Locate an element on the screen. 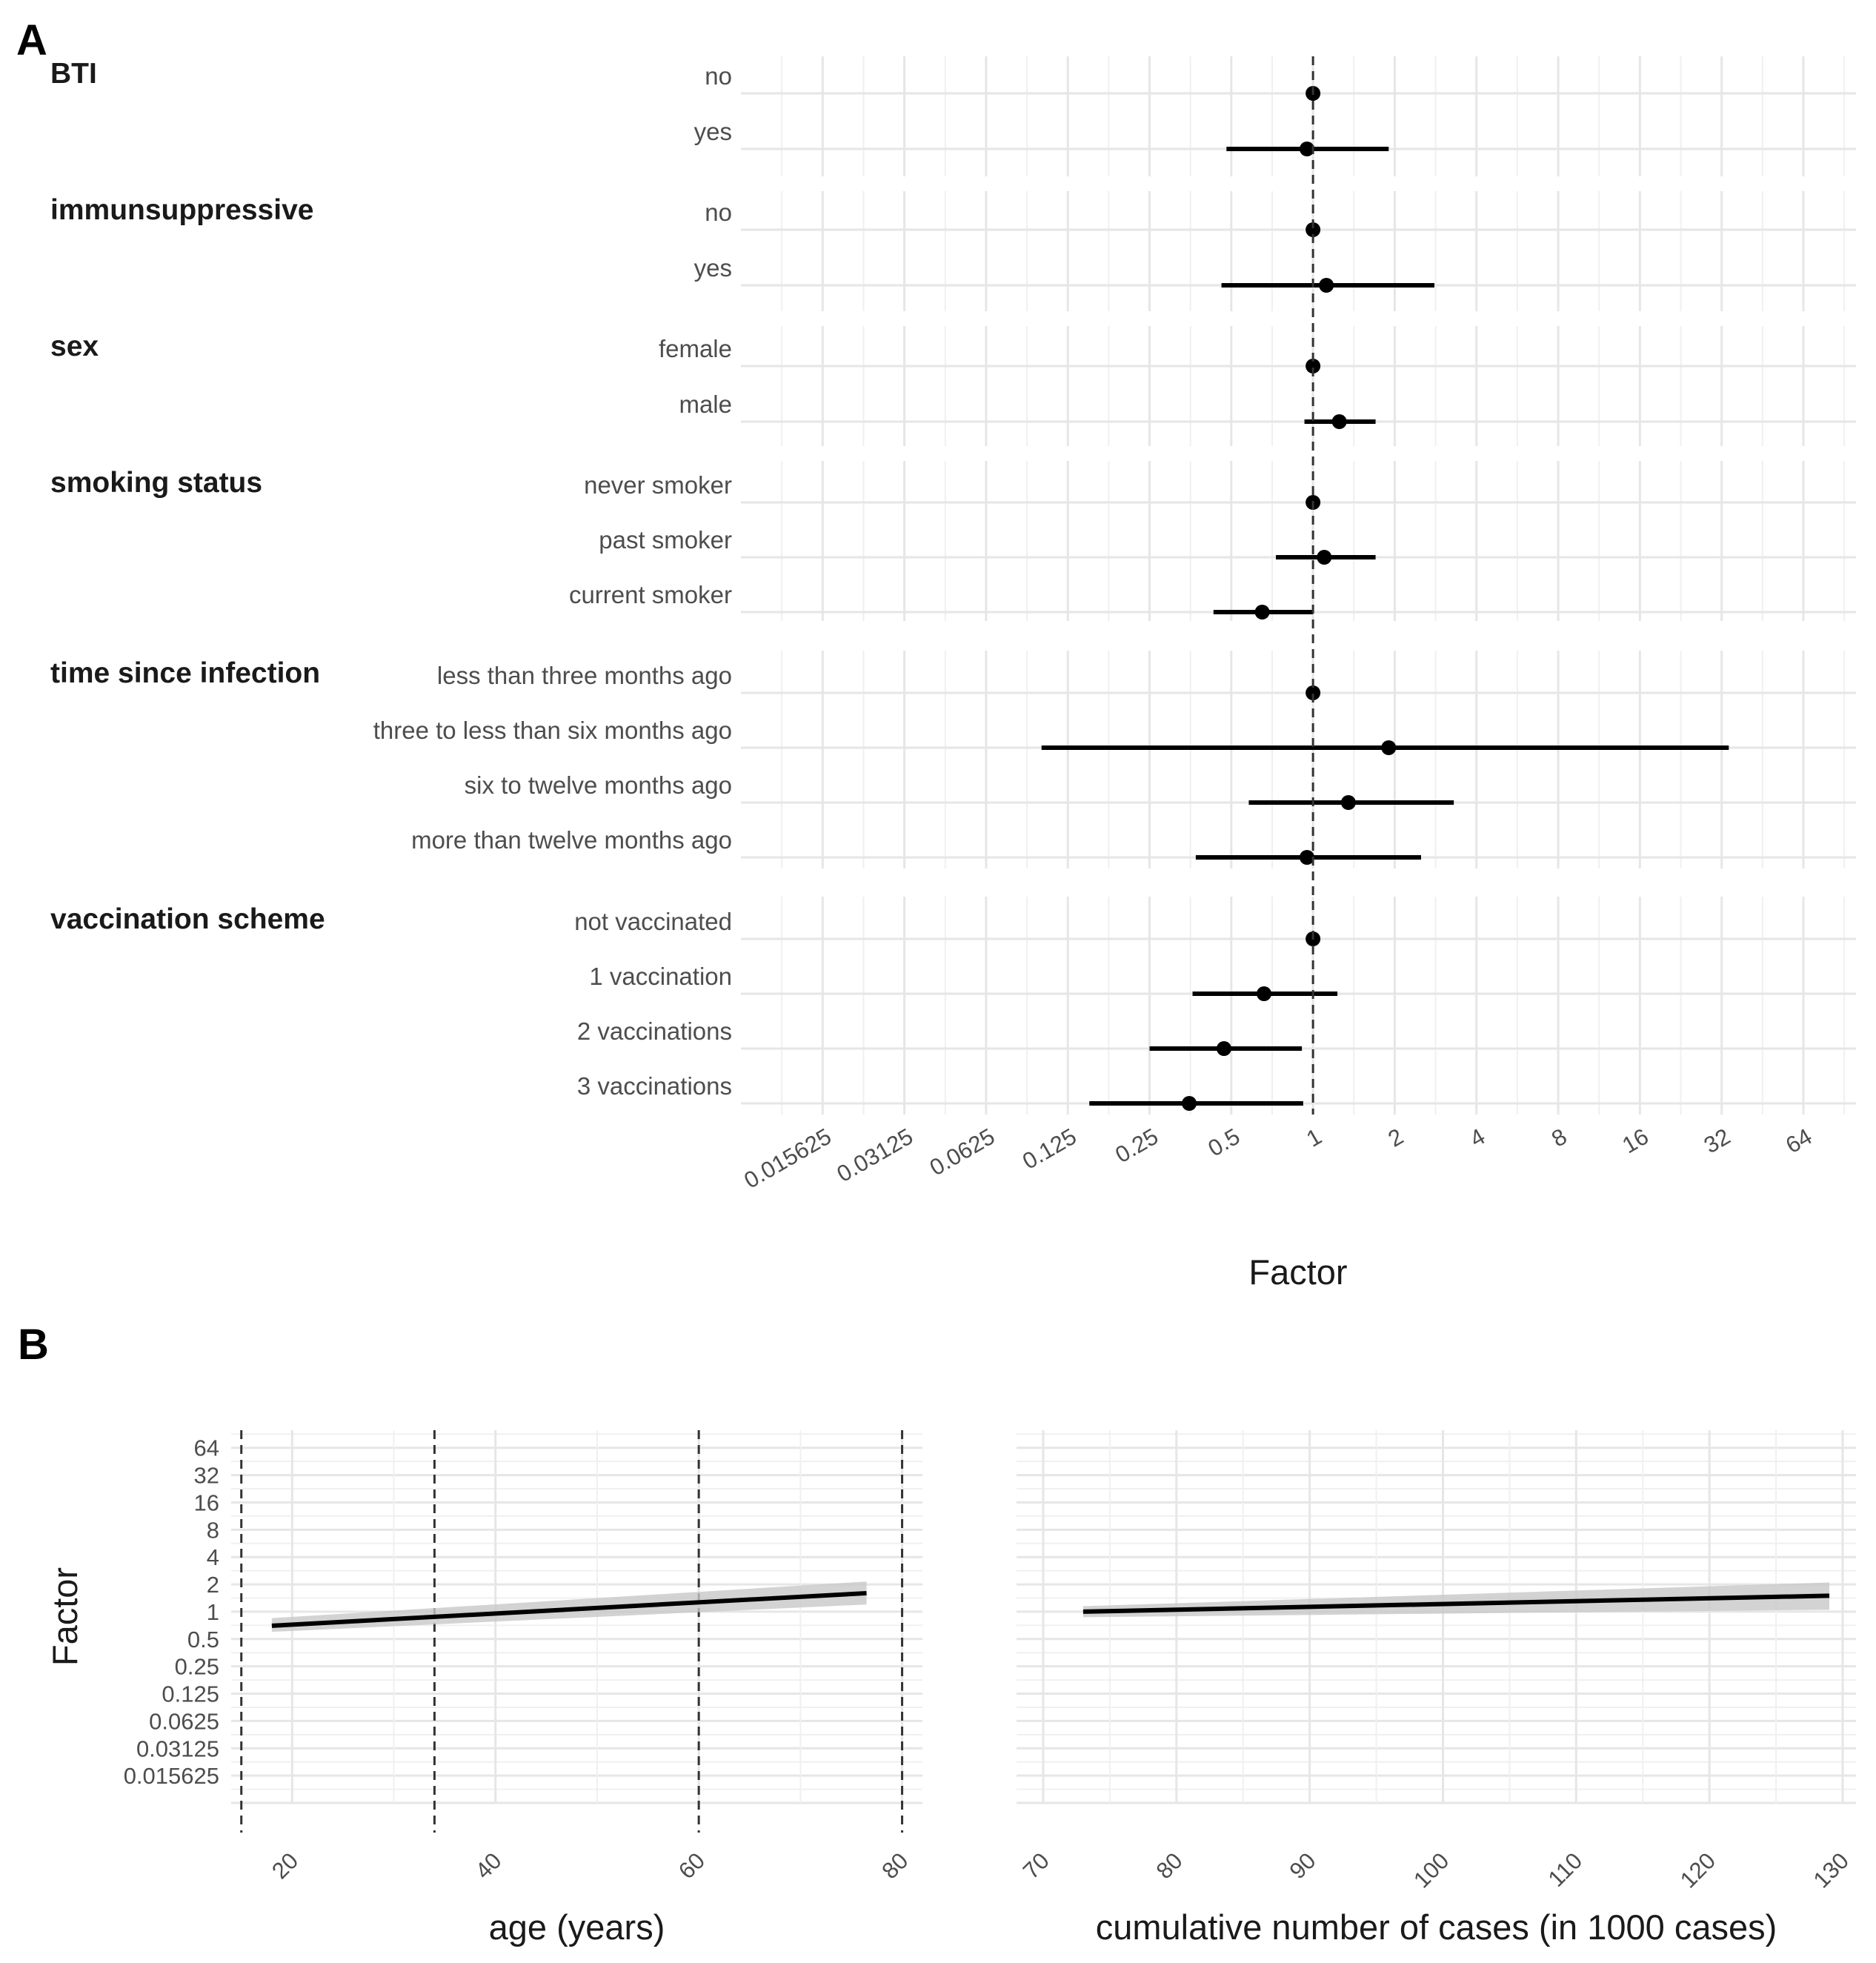  x-tick-label: 130 is located at coordinates (1831, 1870).